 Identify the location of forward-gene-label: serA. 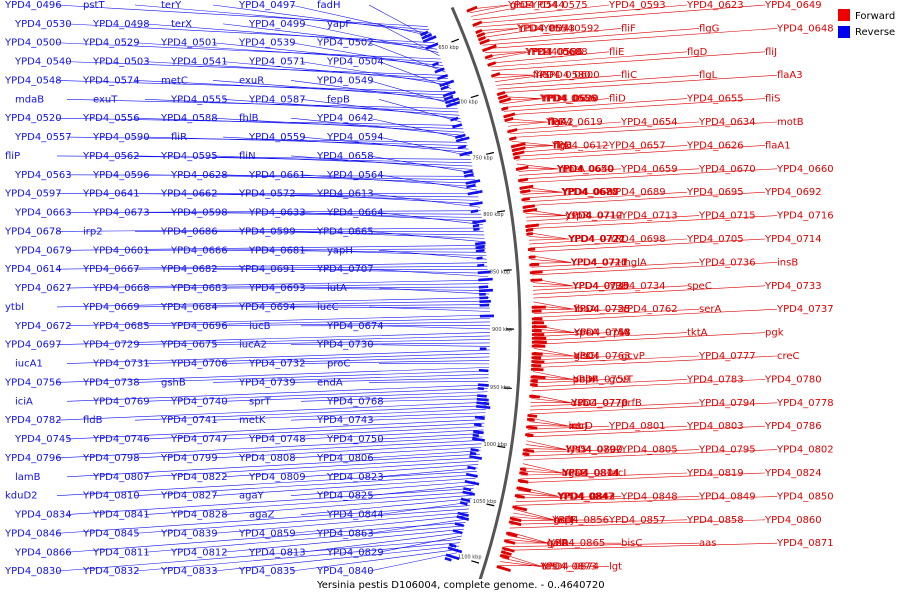
(710, 309).